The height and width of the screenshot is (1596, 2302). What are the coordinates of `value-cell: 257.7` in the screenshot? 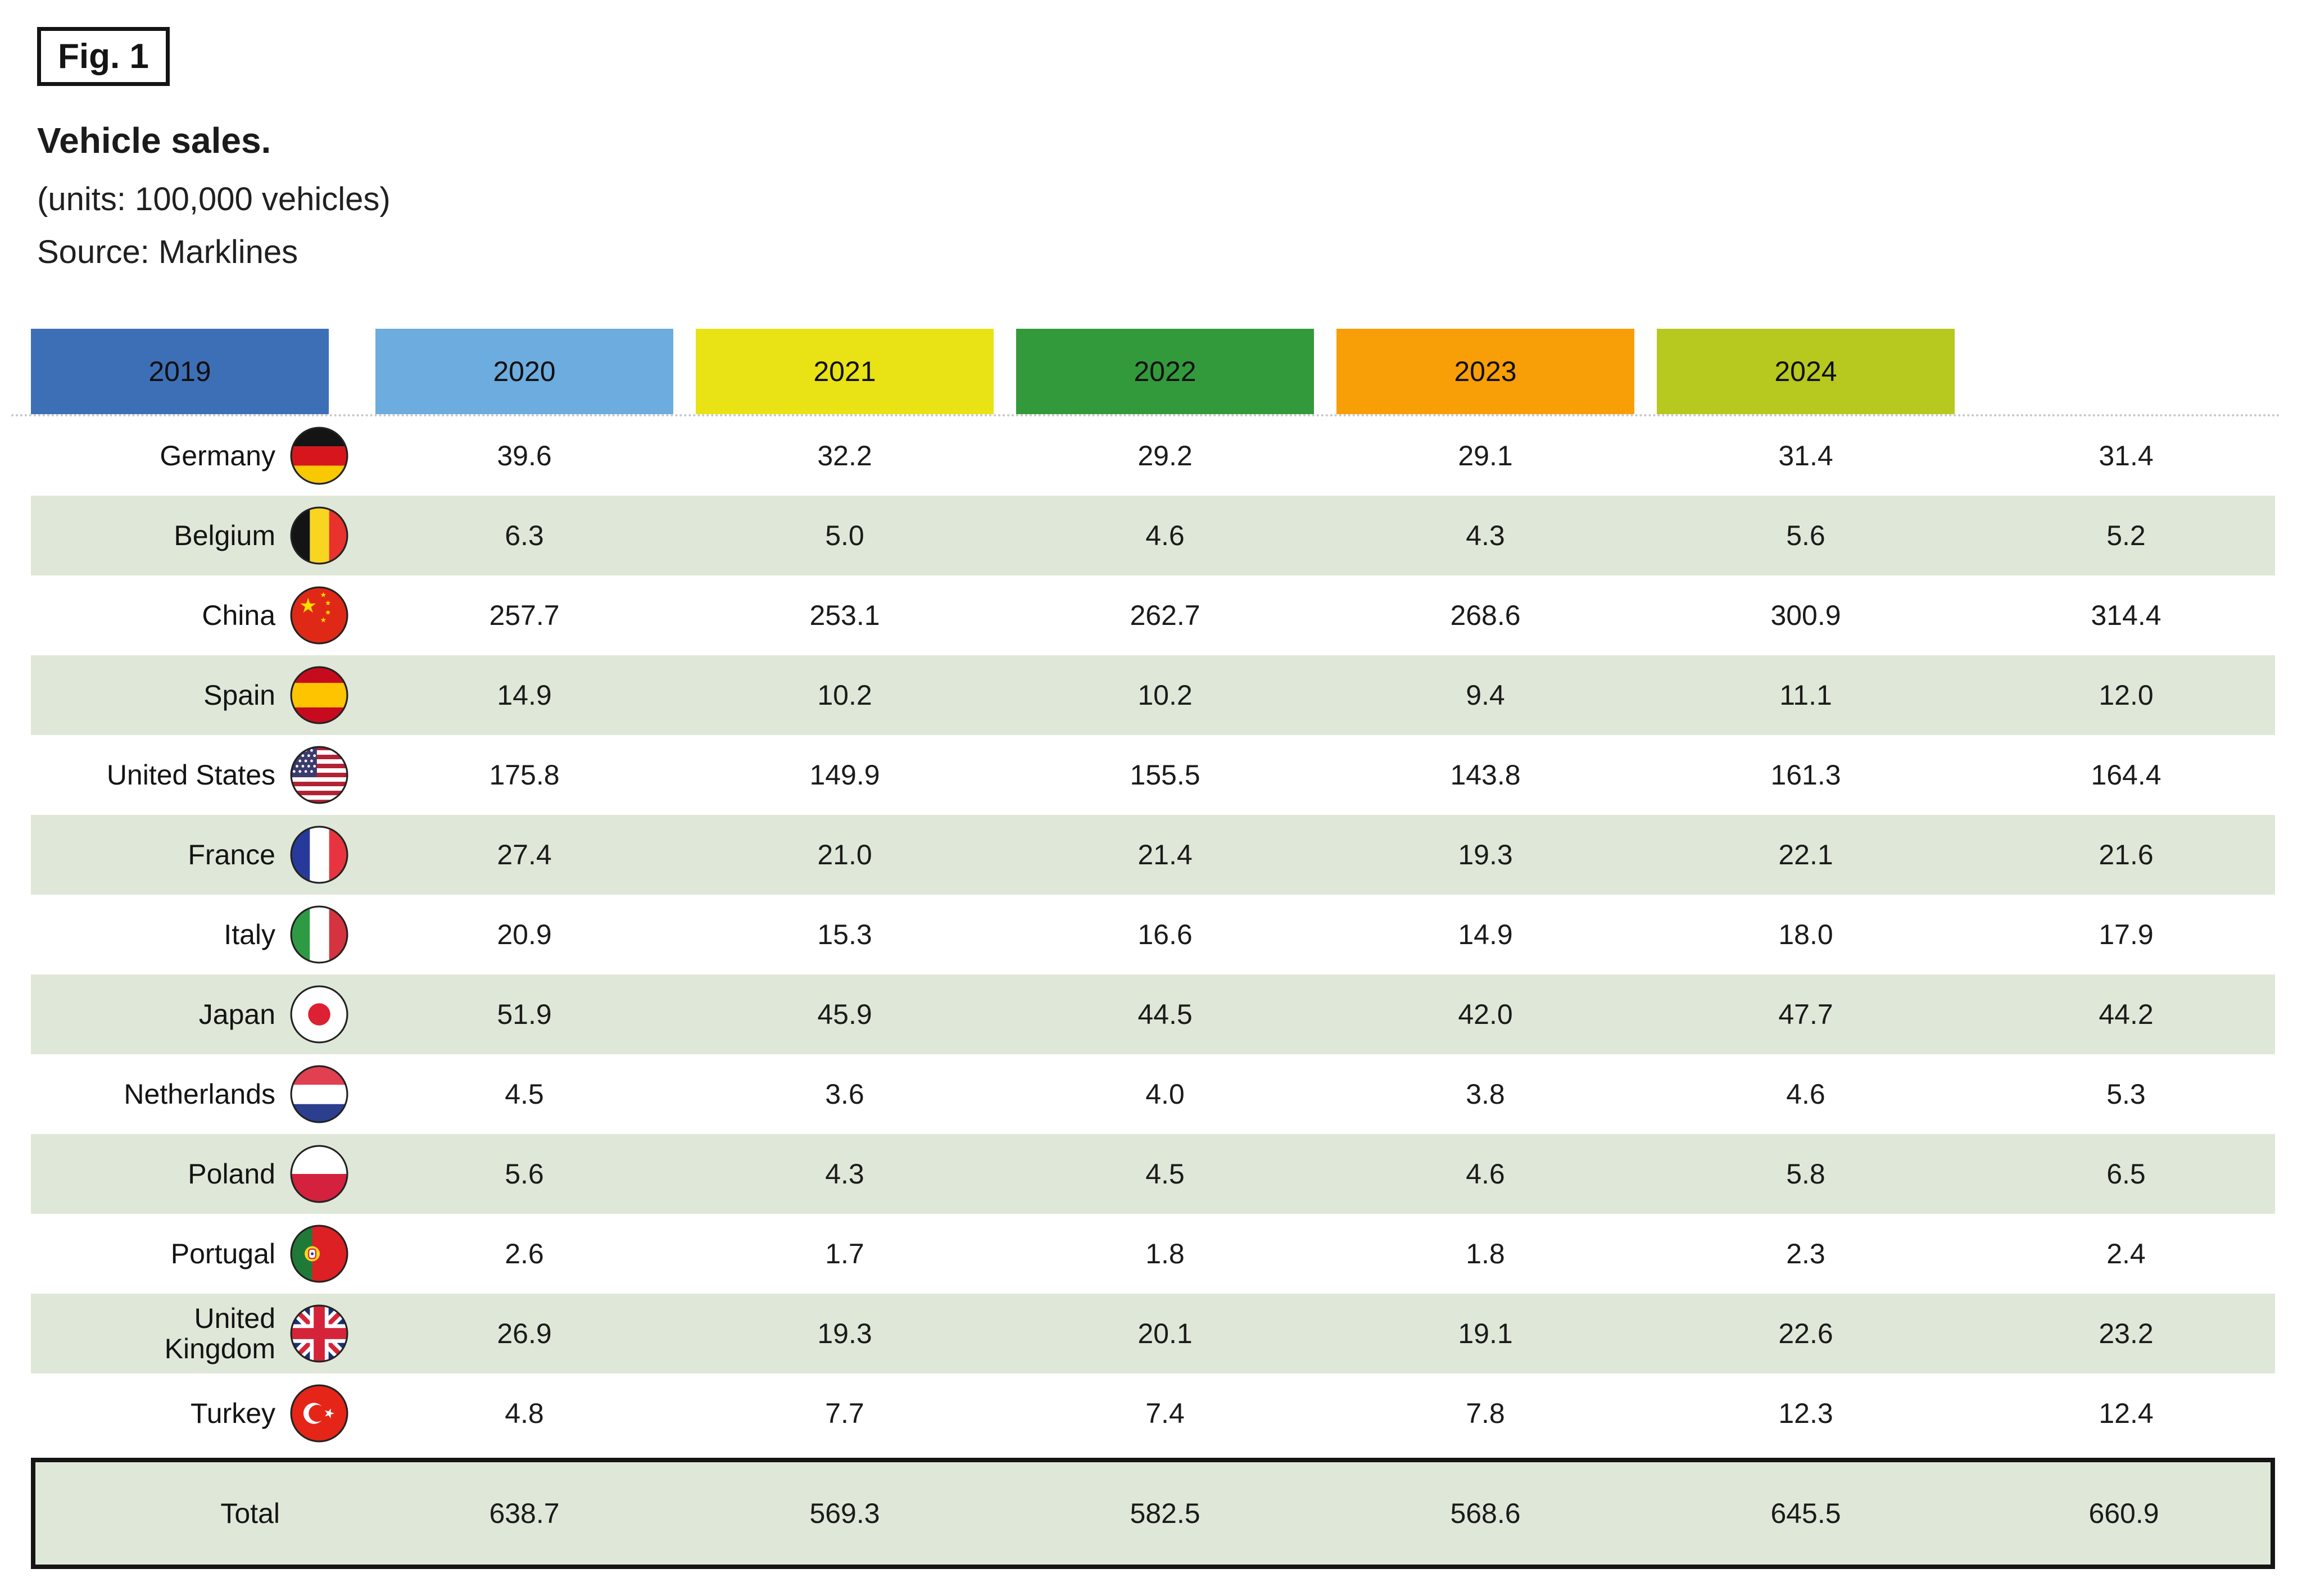 It's located at (524, 615).